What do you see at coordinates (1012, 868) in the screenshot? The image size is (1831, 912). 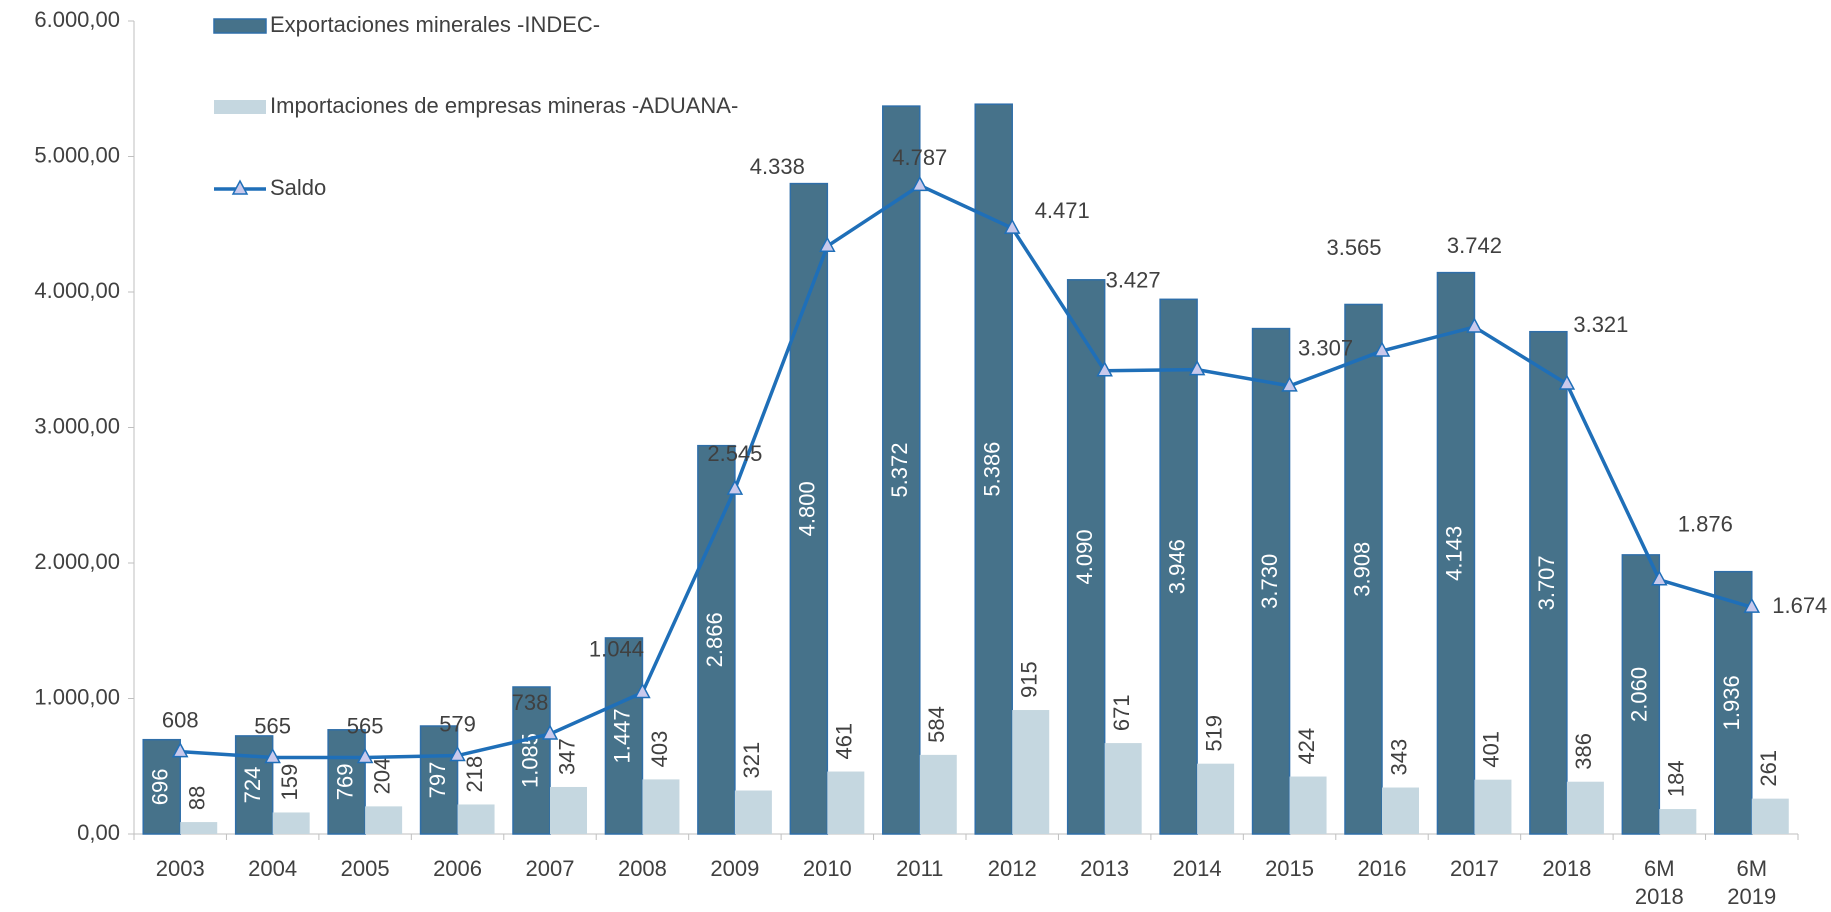 I see `x-tick-label: 2012` at bounding box center [1012, 868].